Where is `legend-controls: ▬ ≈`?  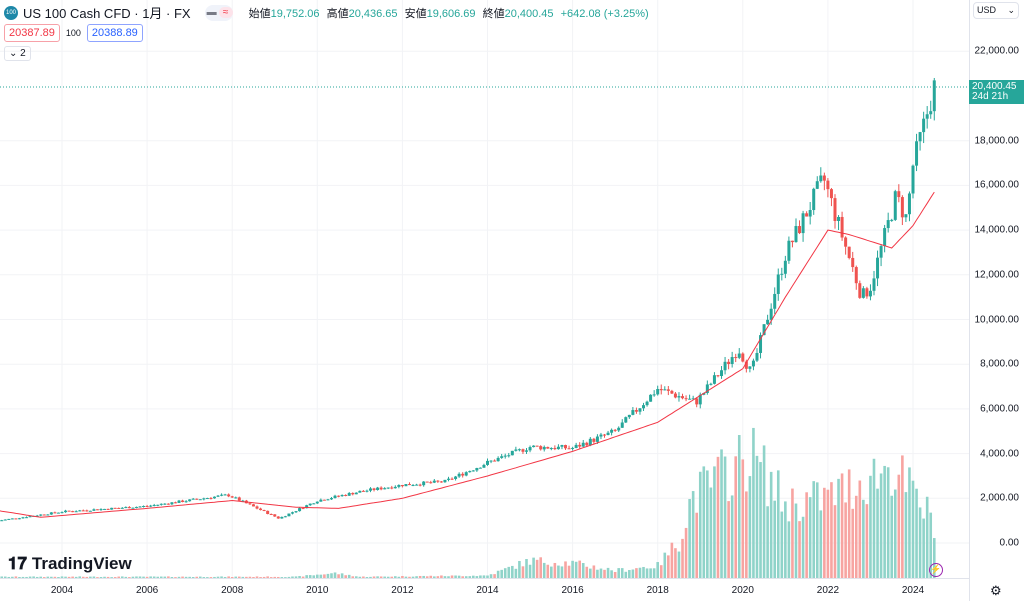
legend-controls: ▬ ≈ is located at coordinates (218, 12).